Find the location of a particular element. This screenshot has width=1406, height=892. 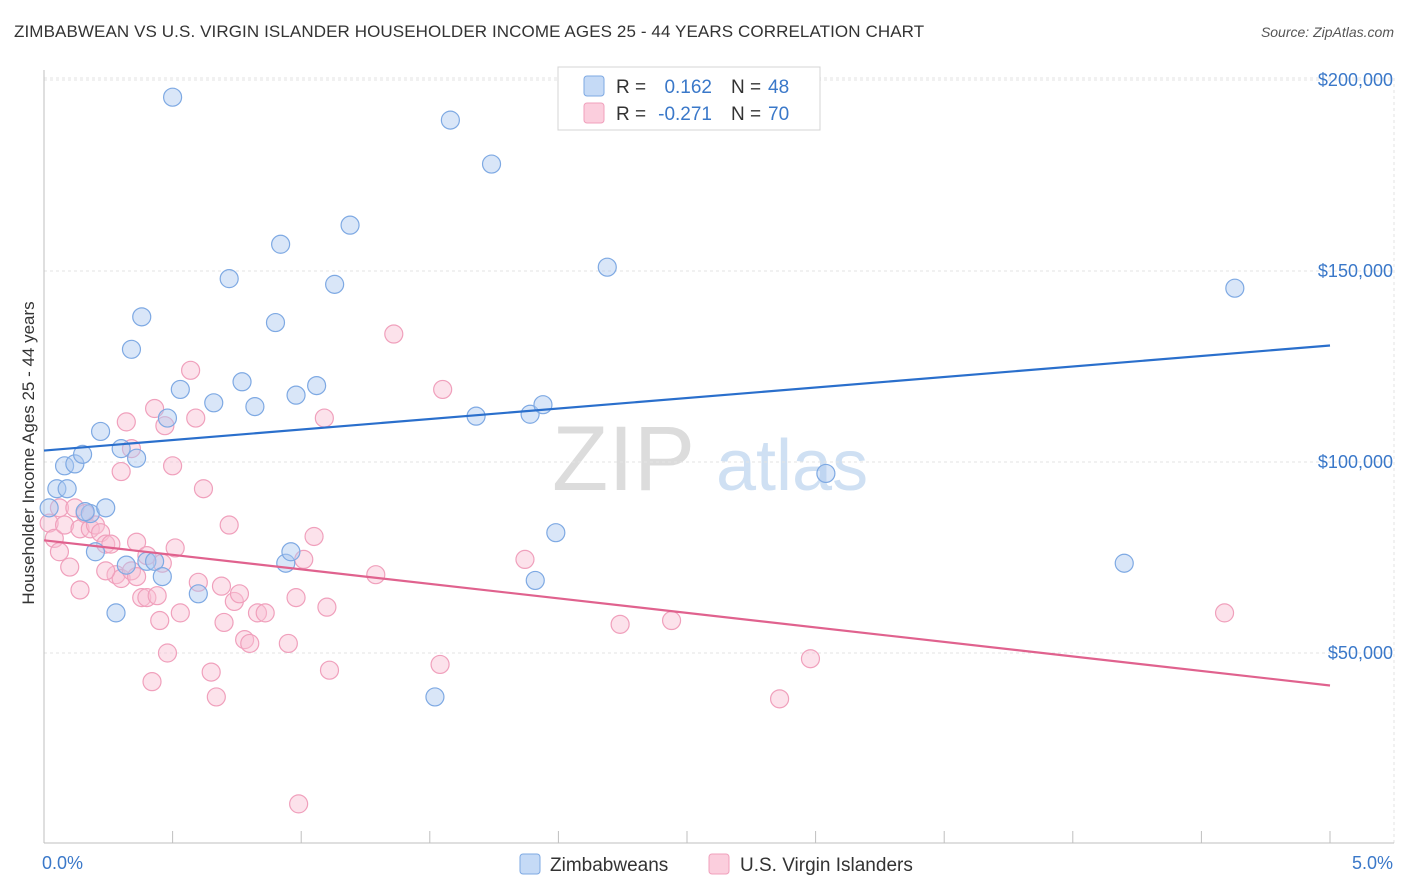

stats-legend: R = 0.162 N = 48 R = -0.271 N = 70 is located at coordinates (689, 98).